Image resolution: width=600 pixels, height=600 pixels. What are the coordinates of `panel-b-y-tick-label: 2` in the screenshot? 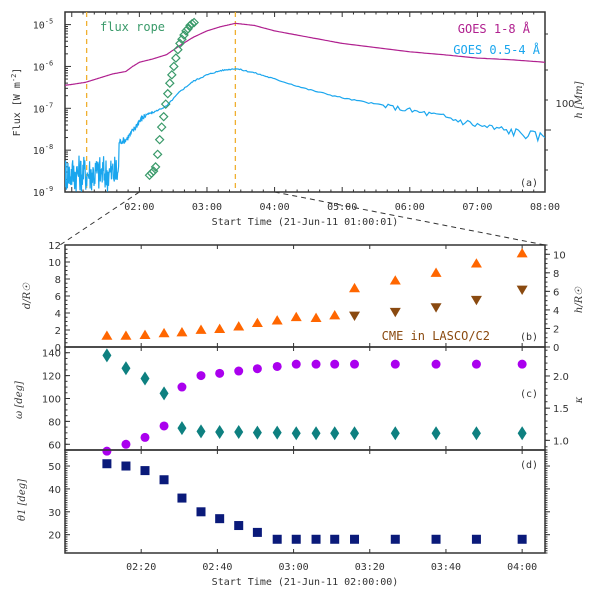 It's located at (58, 331).